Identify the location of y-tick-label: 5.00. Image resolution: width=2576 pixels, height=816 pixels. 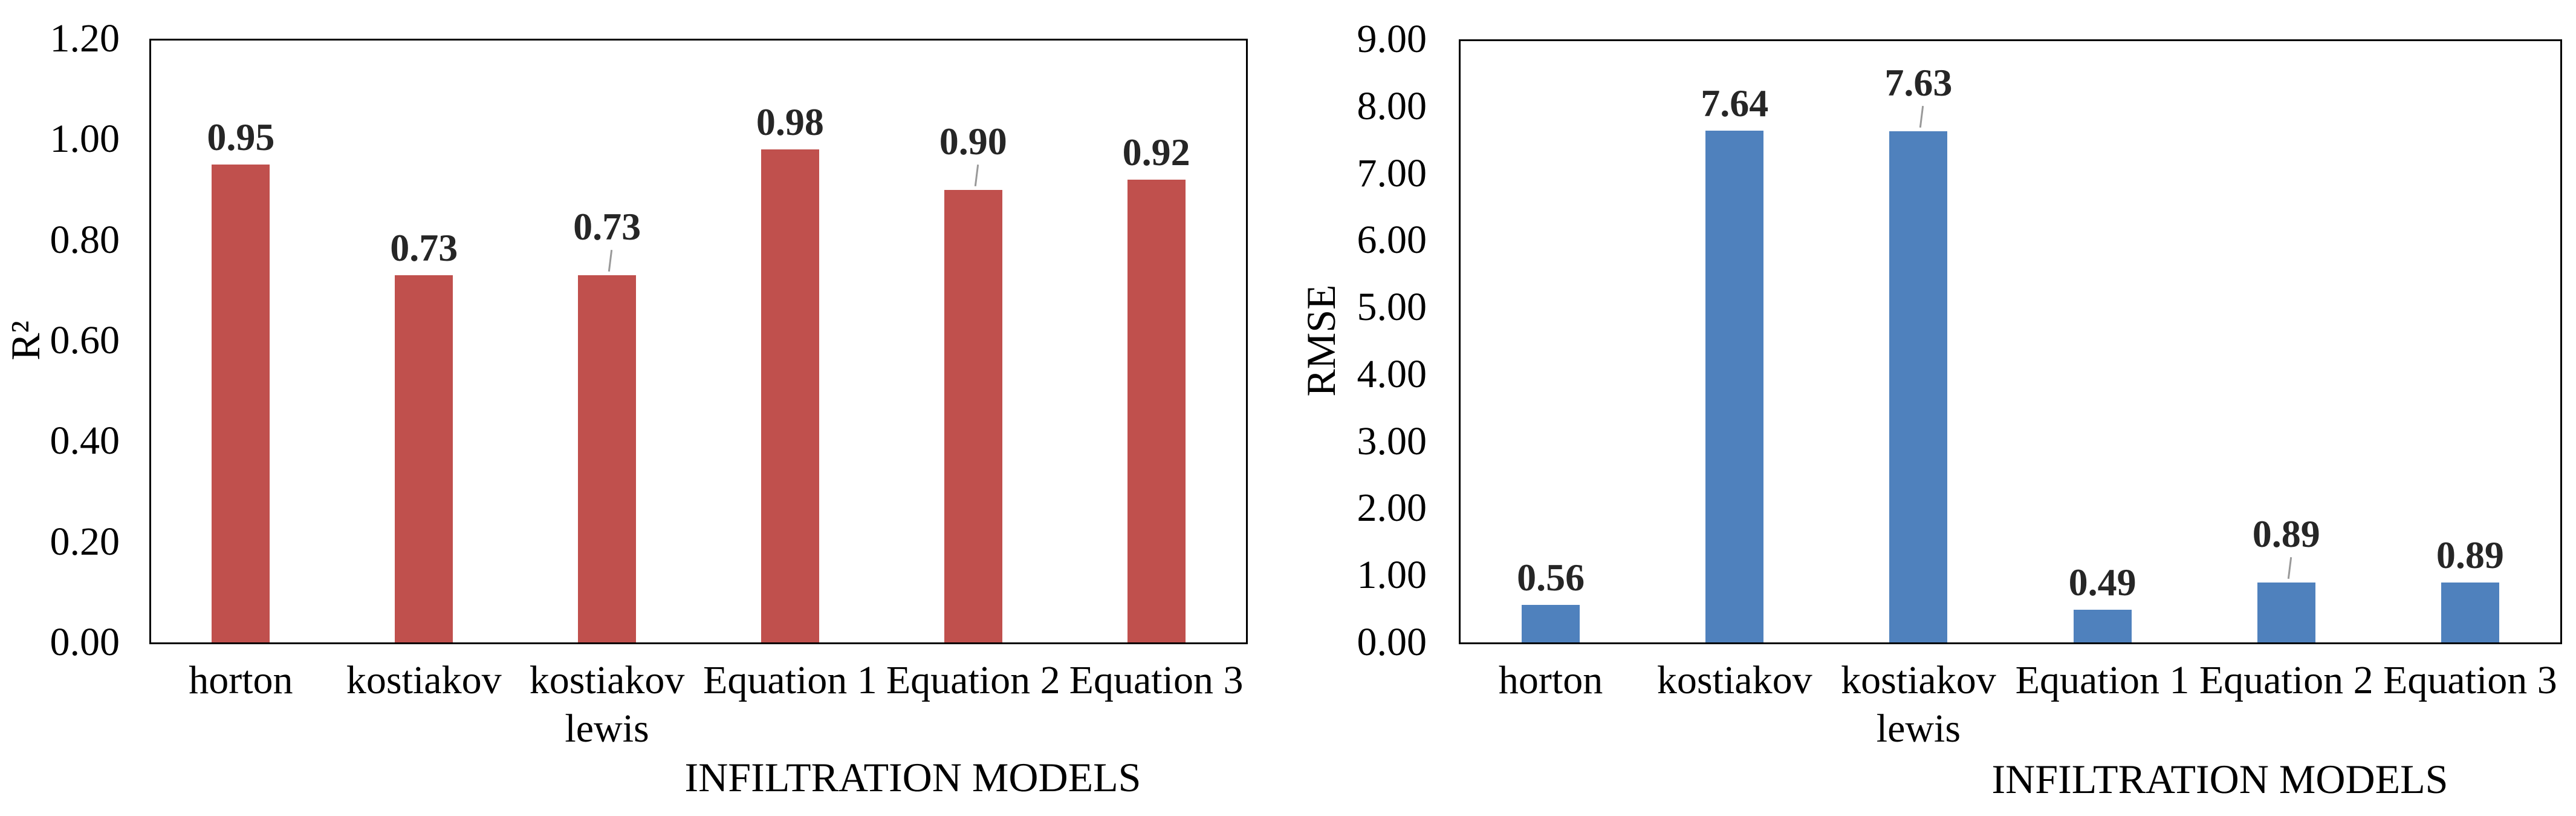
(1392, 307).